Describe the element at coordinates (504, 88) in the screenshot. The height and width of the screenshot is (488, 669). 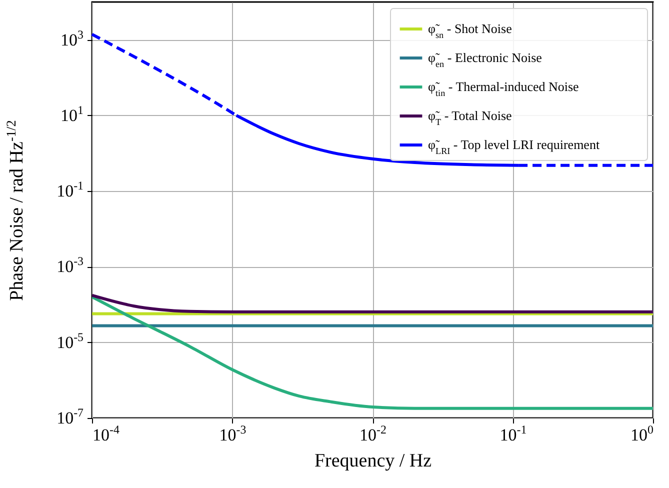
I see `legend-label: φ̃$_{tin}$ - Thermal-induced Noise` at that location.